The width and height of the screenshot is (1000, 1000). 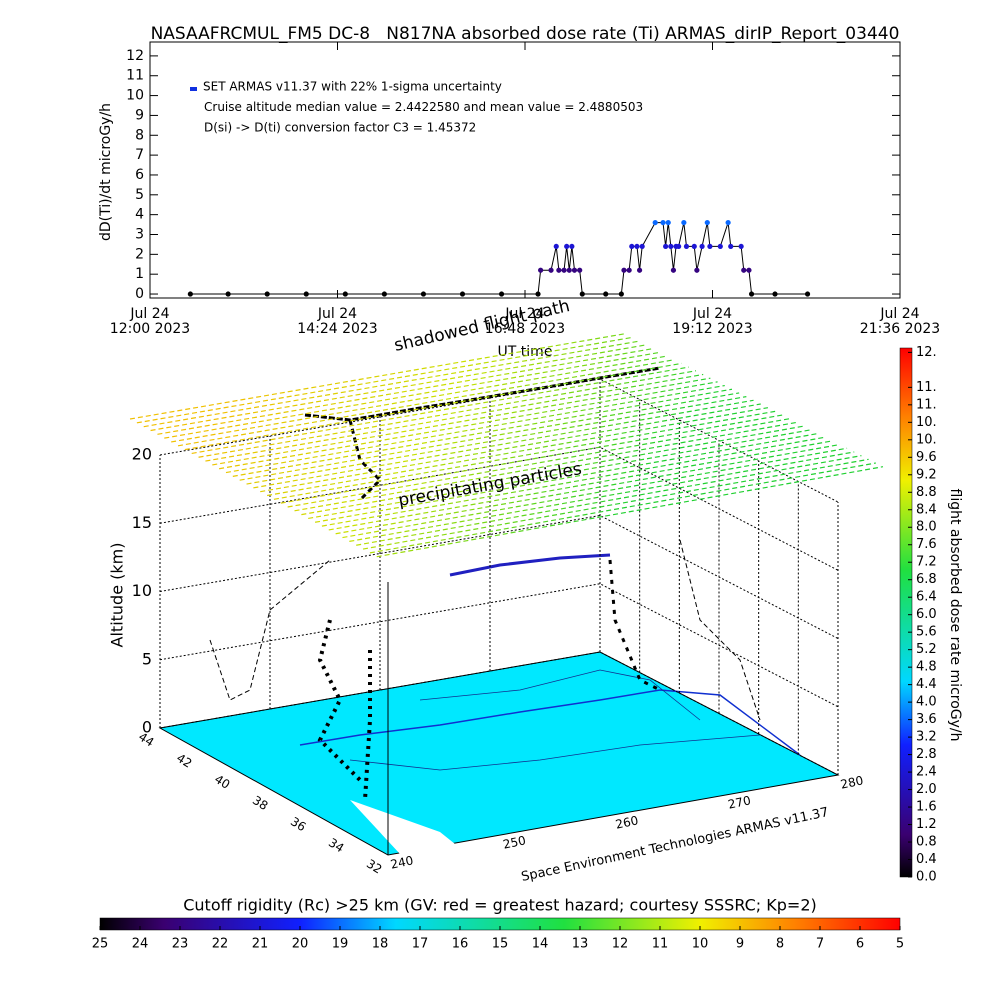 What do you see at coordinates (139, 135) in the screenshot?
I see `y-tick-label: 8` at bounding box center [139, 135].